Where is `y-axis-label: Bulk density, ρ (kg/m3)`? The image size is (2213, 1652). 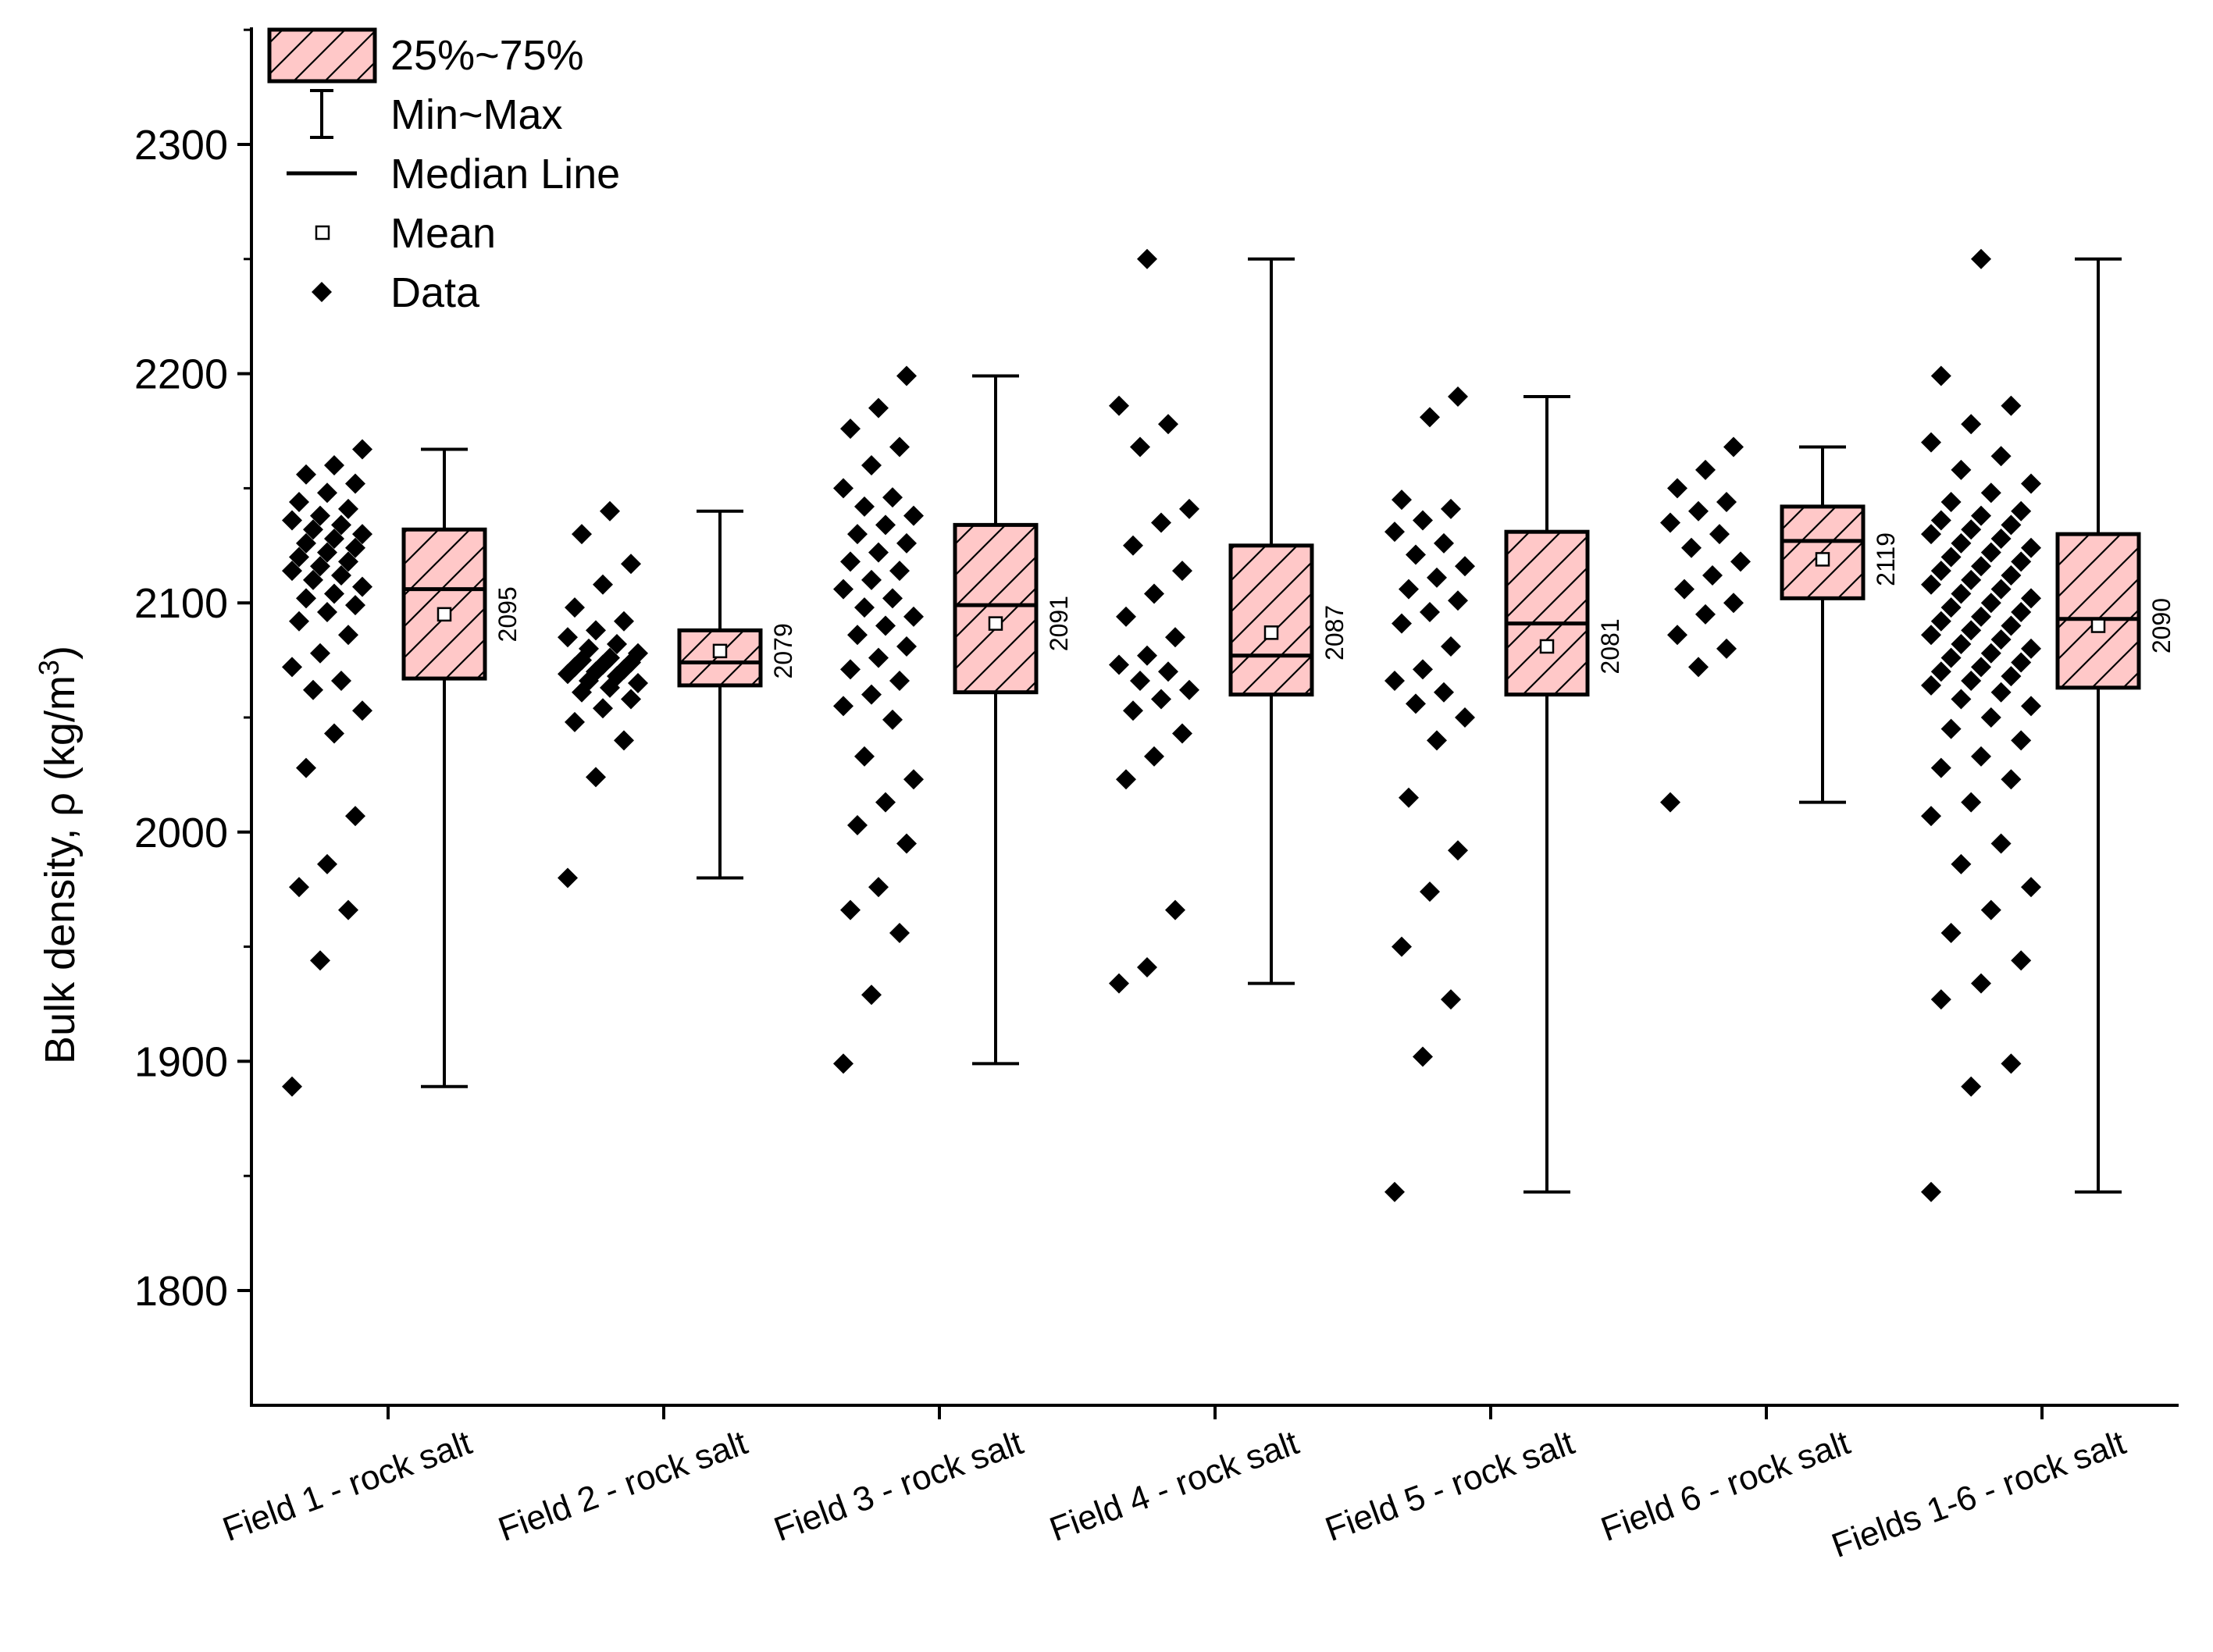 y-axis-label: Bulk density, ρ (kg/m3) is located at coordinates (58, 855).